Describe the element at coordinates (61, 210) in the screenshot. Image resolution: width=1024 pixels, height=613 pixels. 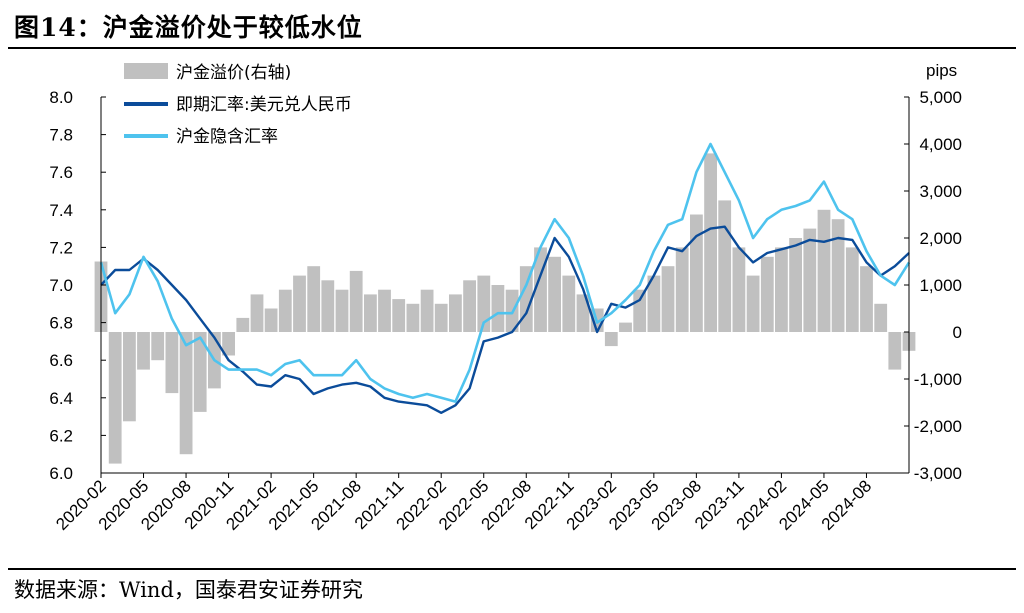
I see `left-tick-label: 7.4` at that location.